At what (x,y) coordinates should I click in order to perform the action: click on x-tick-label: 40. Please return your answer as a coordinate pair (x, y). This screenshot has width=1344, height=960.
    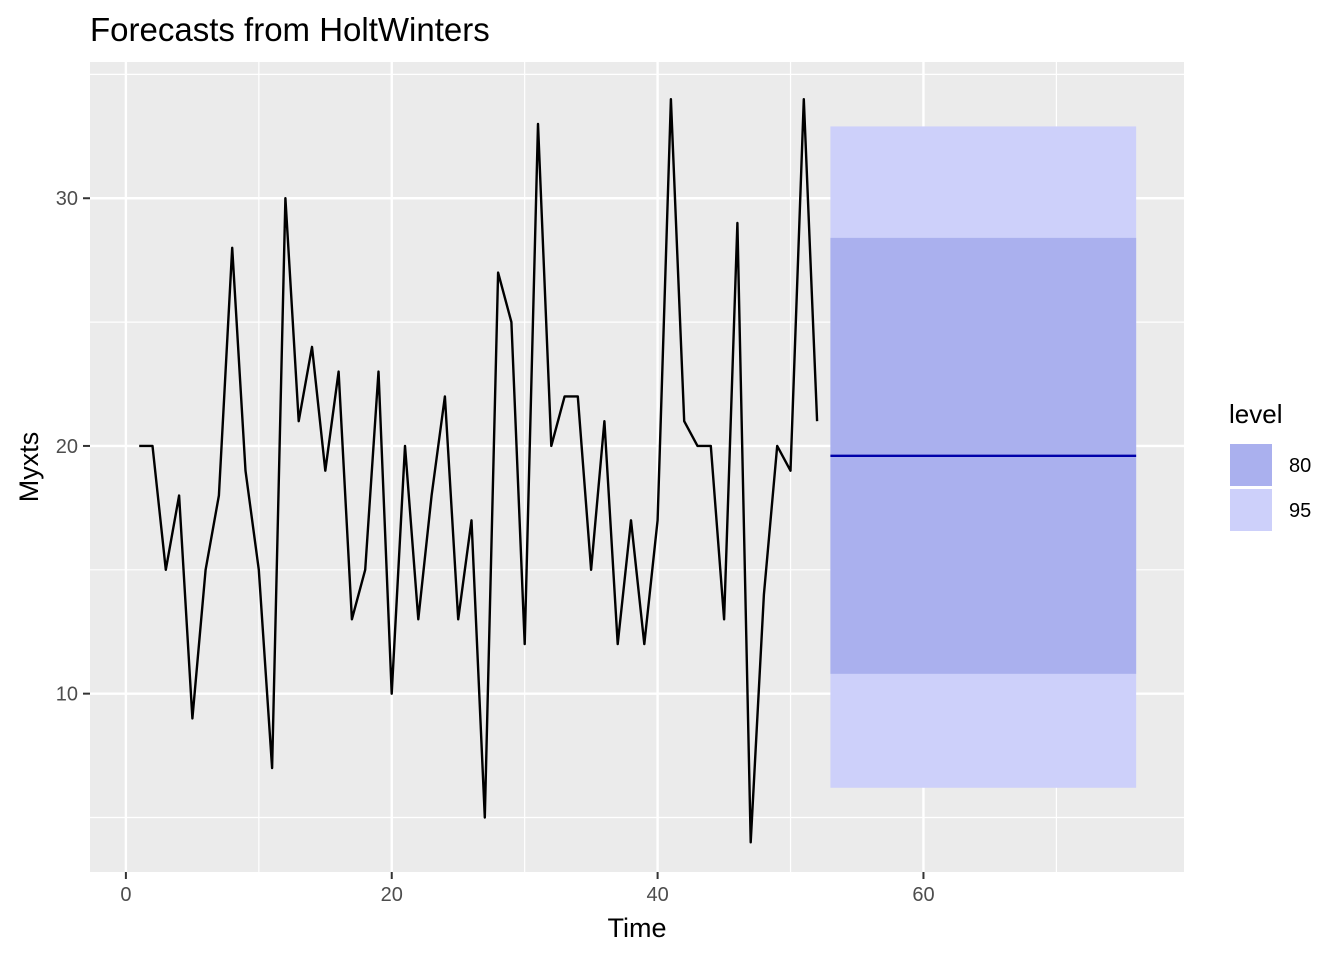
    Looking at the image, I should click on (657, 895).